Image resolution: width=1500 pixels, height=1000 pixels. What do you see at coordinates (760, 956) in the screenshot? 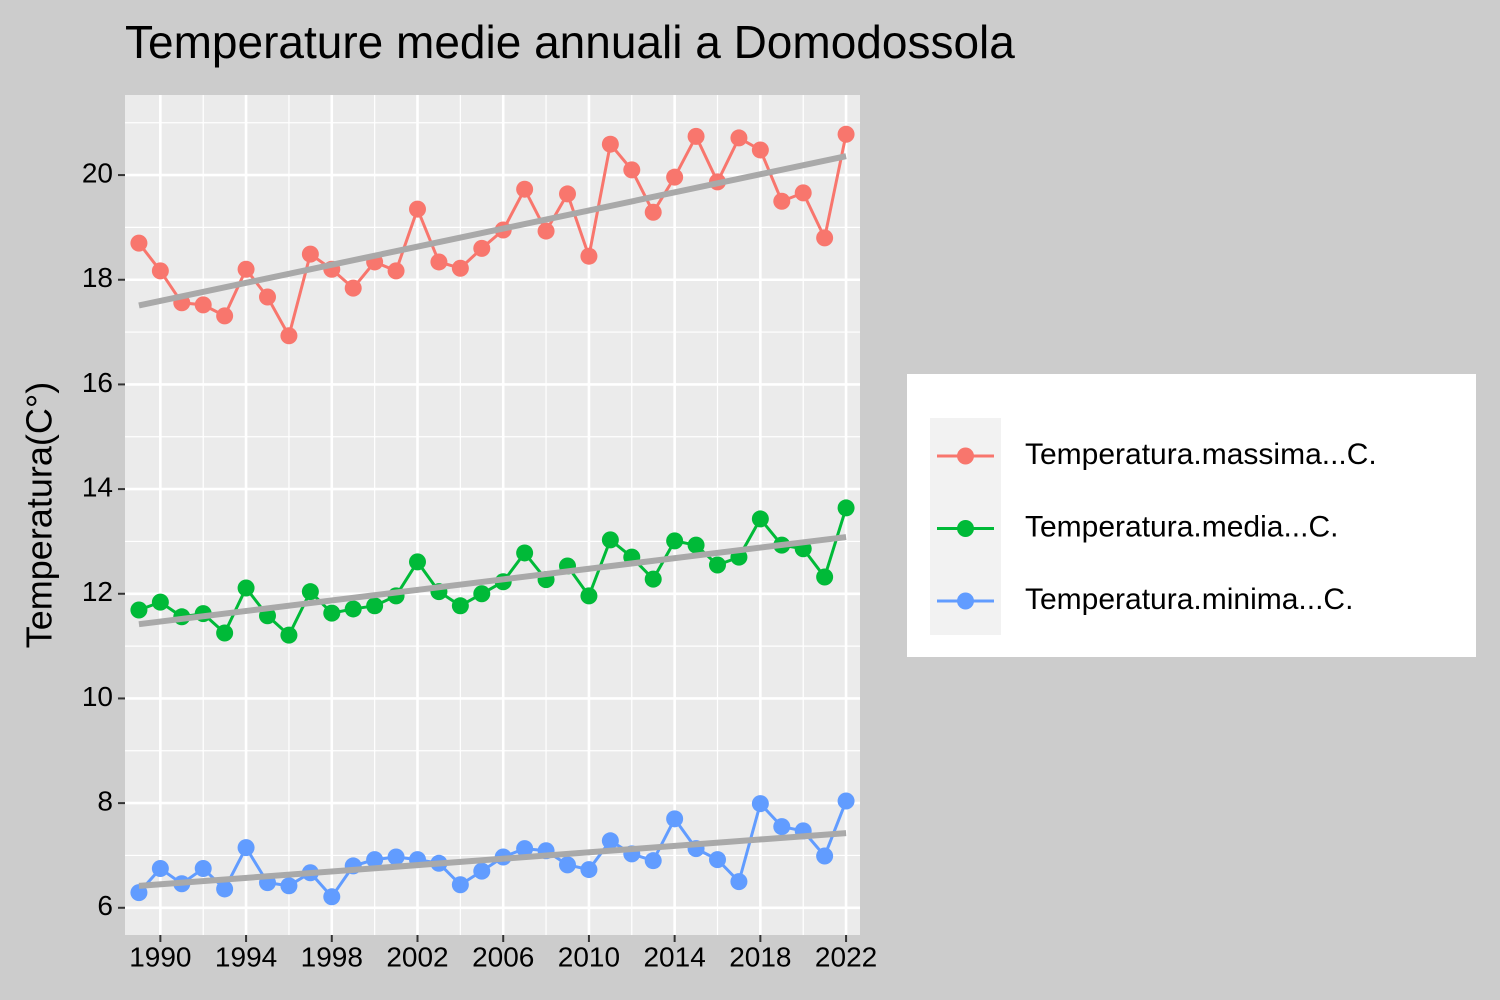
I see `x-tick-label: 2018` at bounding box center [760, 956].